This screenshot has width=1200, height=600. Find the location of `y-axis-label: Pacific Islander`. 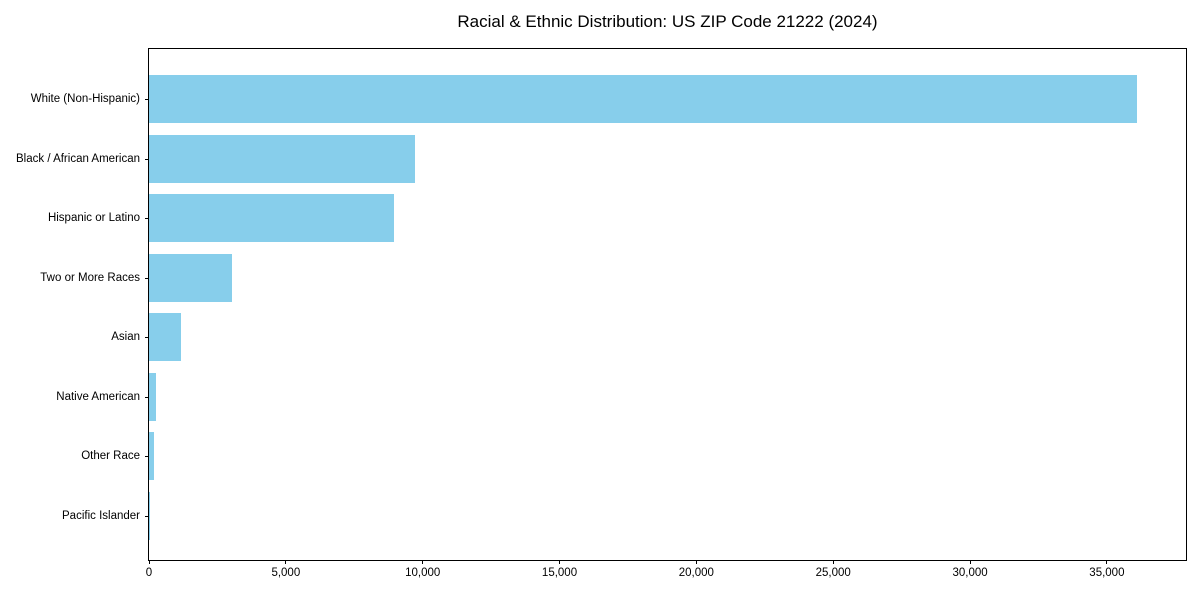

y-axis-label: Pacific Islander is located at coordinates (101, 515).